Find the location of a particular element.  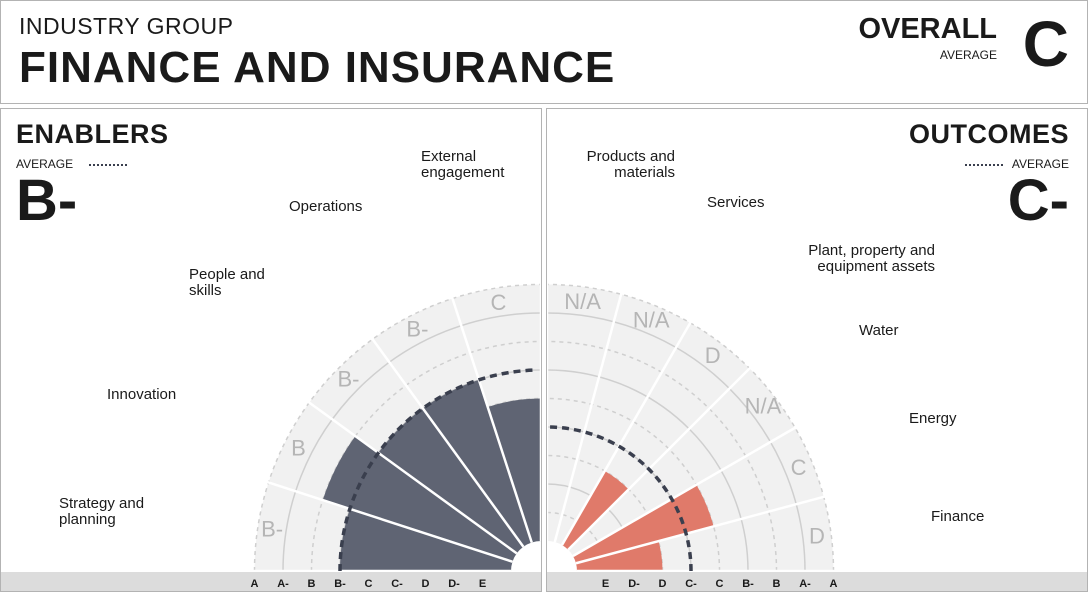

outcomes-category-label: Finance is located at coordinates (958, 516).